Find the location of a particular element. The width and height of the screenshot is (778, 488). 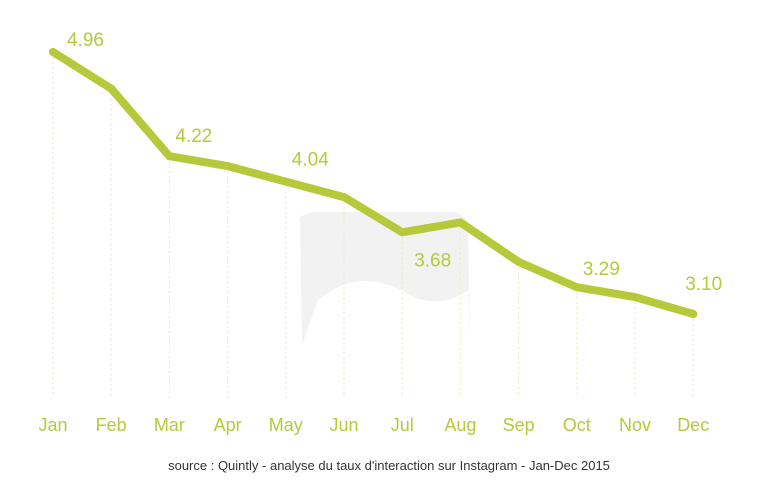

data-point-dec is located at coordinates (693, 314).